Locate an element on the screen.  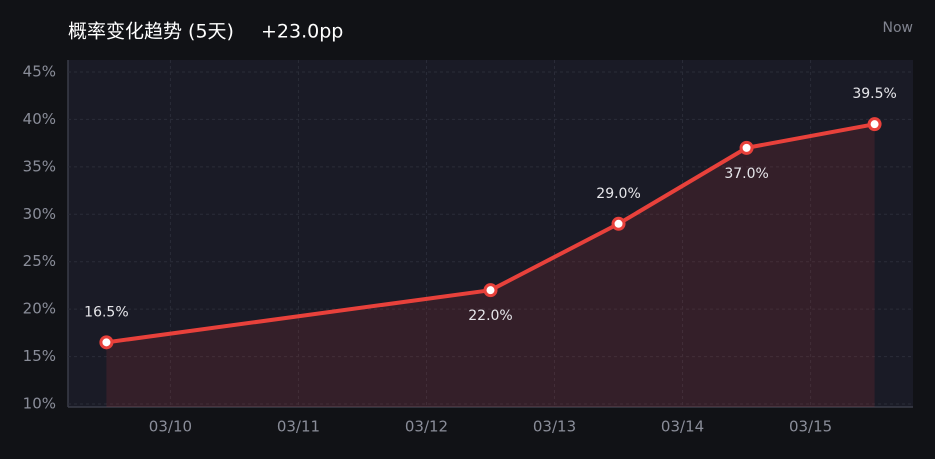
x-tick-label: 03/15 is located at coordinates (810, 427).